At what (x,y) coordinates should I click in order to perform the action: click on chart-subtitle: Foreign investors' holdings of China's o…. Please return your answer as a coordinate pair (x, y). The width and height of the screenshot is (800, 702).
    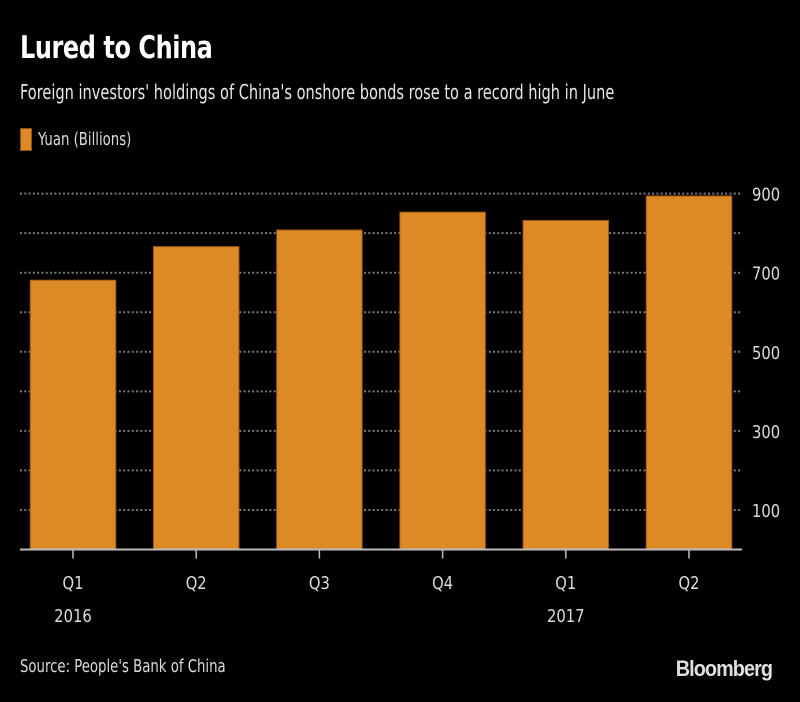
    Looking at the image, I should click on (317, 92).